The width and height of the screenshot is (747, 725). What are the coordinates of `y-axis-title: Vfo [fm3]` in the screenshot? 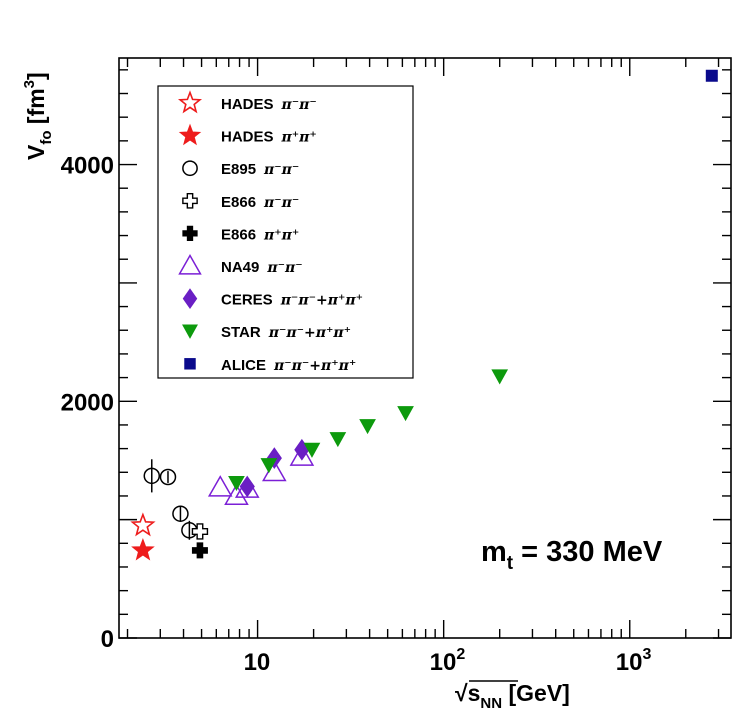 It's located at (38, 116).